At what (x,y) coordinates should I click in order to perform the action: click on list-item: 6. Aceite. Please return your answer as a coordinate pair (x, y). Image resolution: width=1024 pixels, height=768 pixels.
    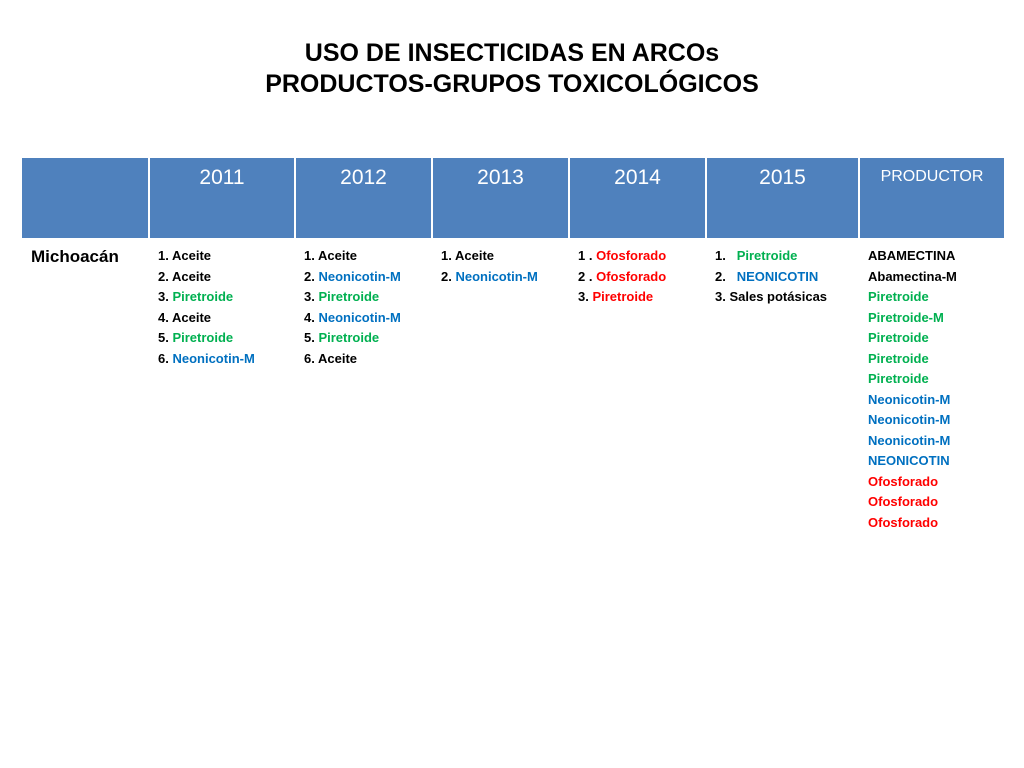
    Looking at the image, I should click on (368, 359).